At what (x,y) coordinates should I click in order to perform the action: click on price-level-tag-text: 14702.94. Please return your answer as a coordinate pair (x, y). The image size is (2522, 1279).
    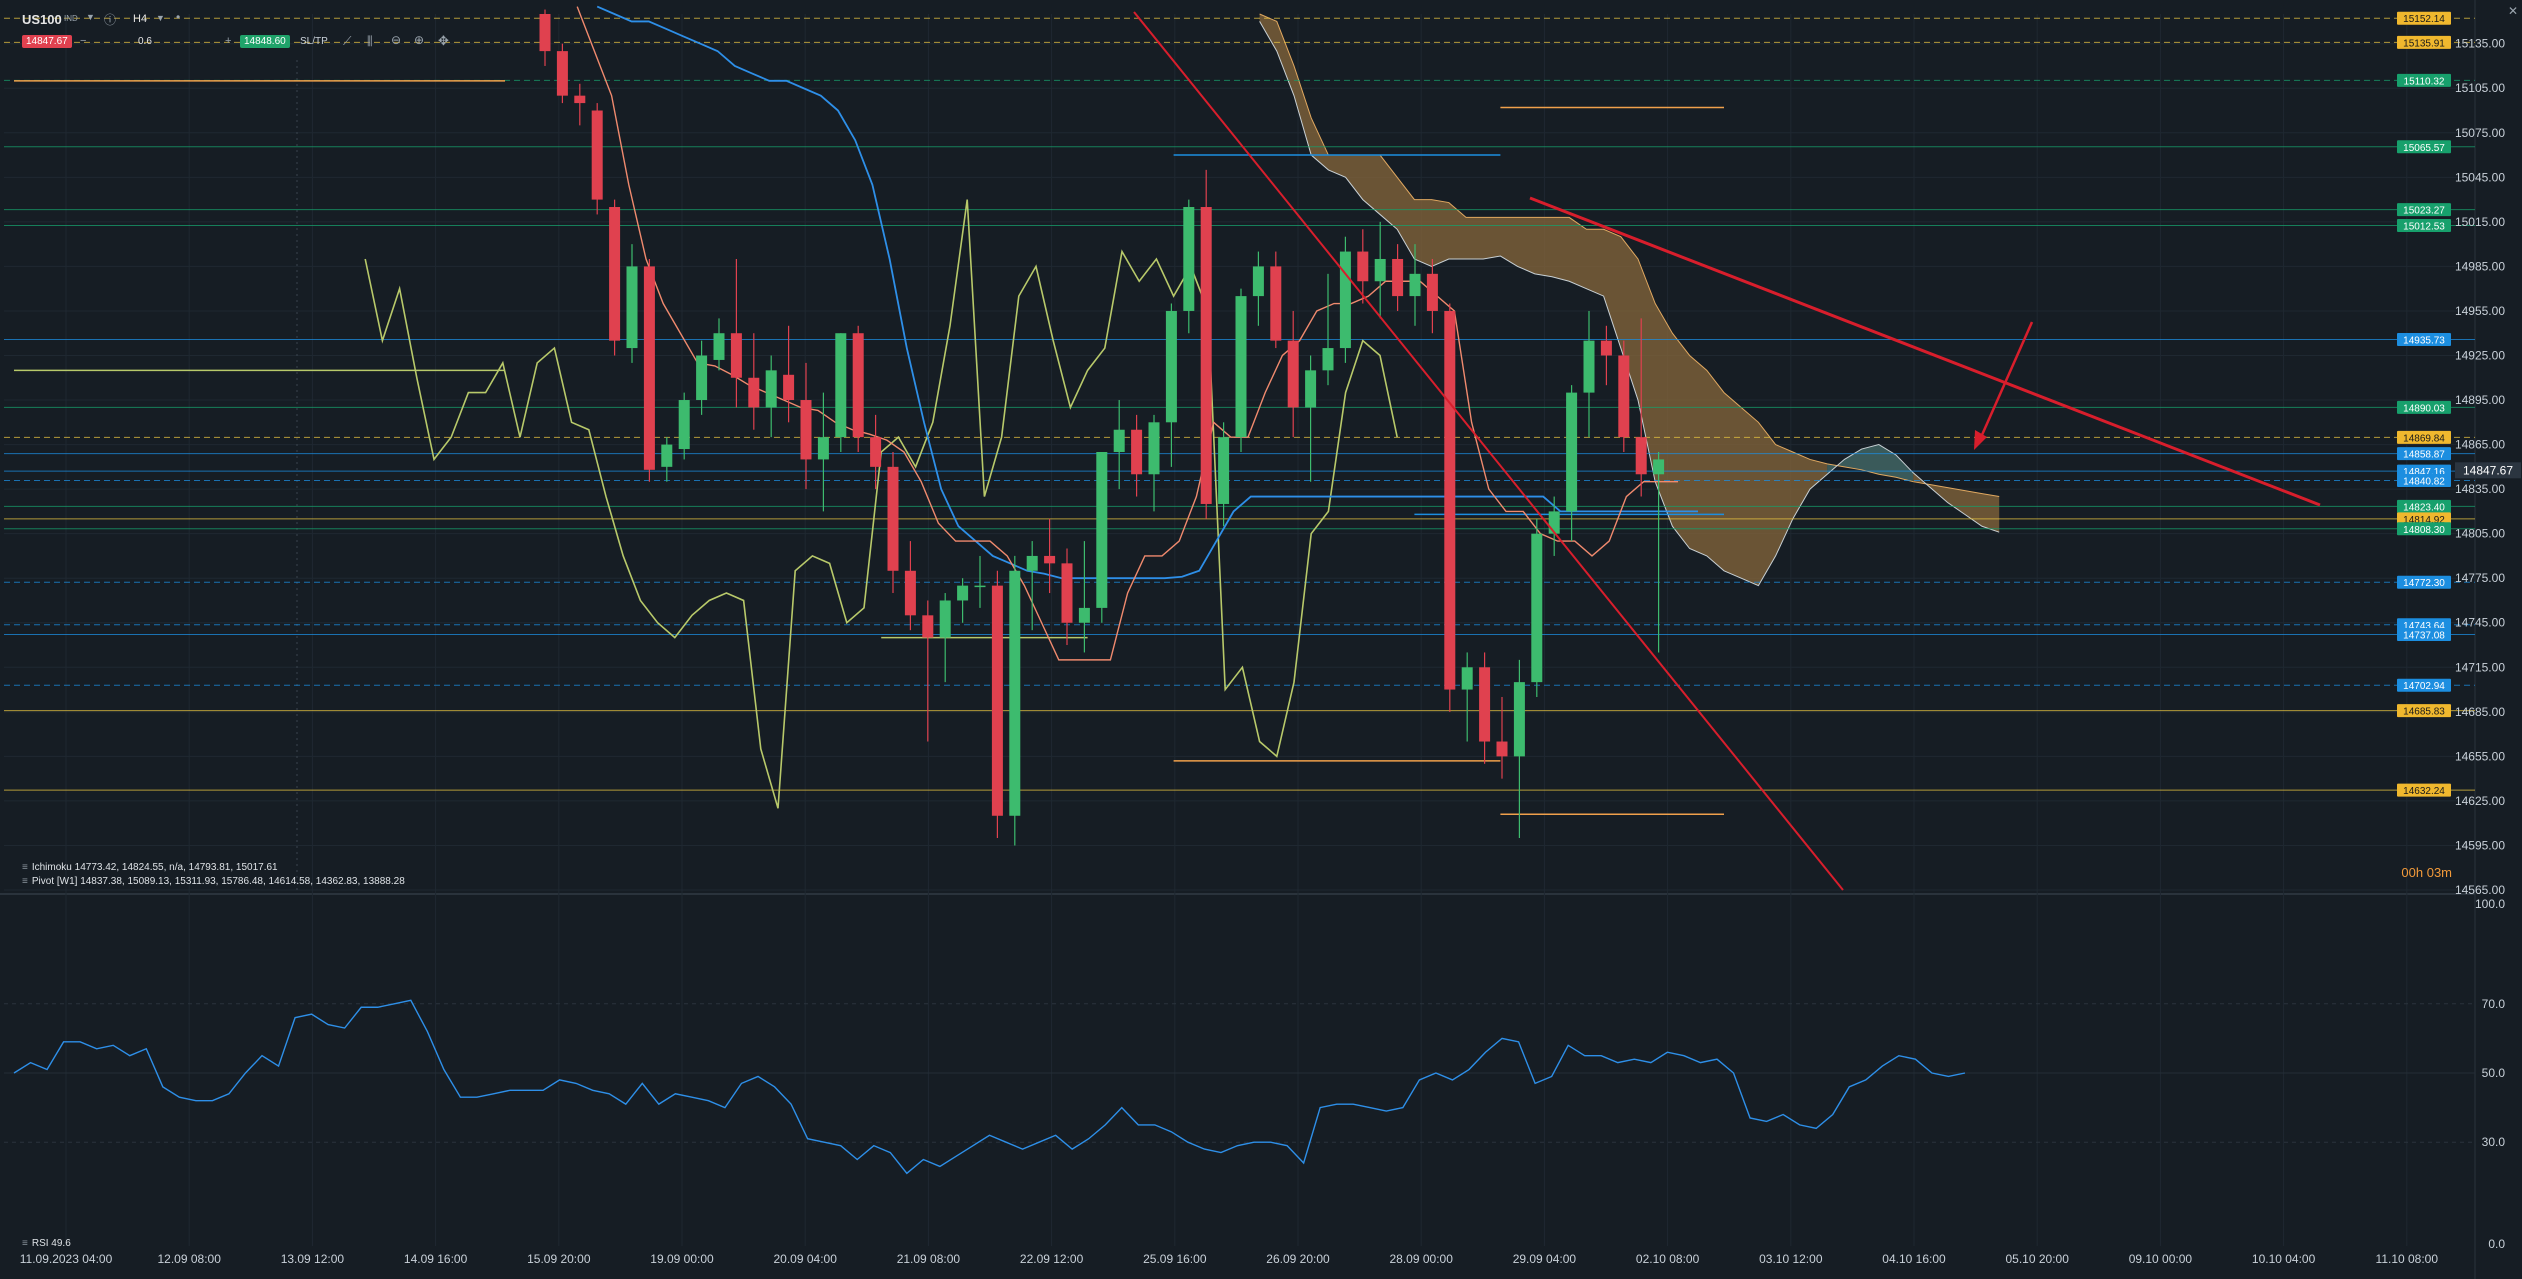
    Looking at the image, I should click on (2424, 686).